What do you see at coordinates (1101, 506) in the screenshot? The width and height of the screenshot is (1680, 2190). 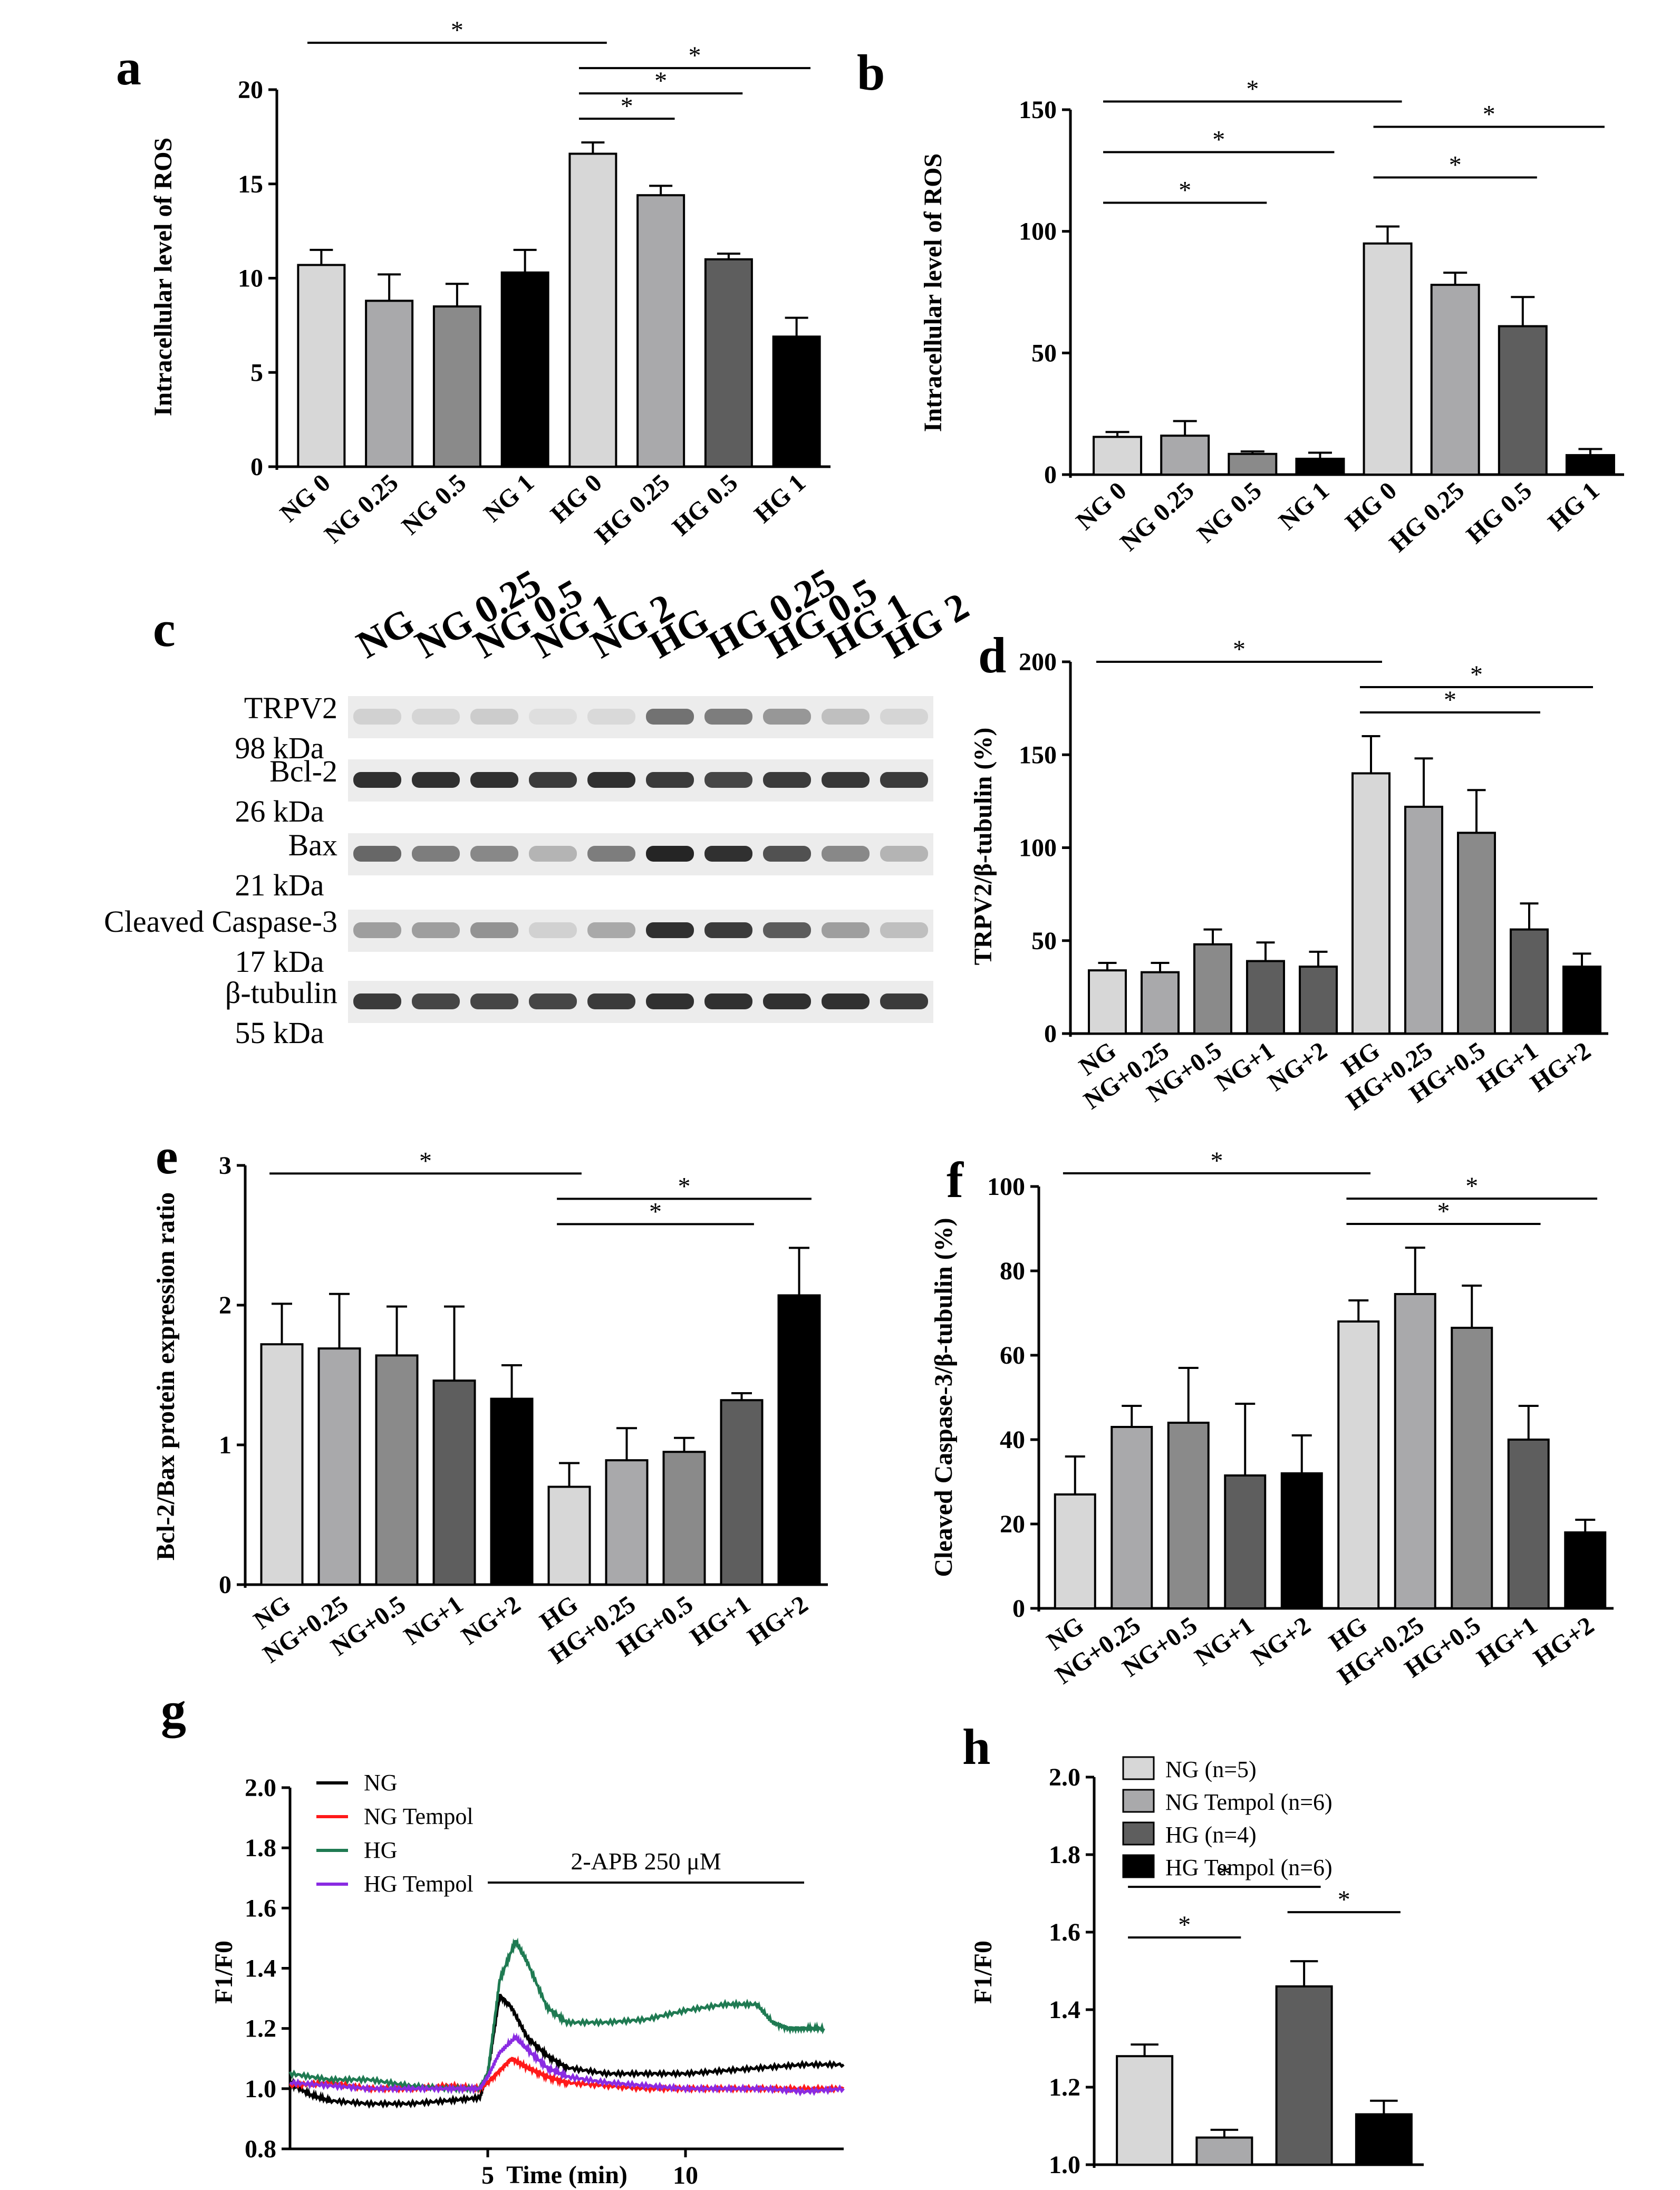 I see `x-tick-label: NG 0` at bounding box center [1101, 506].